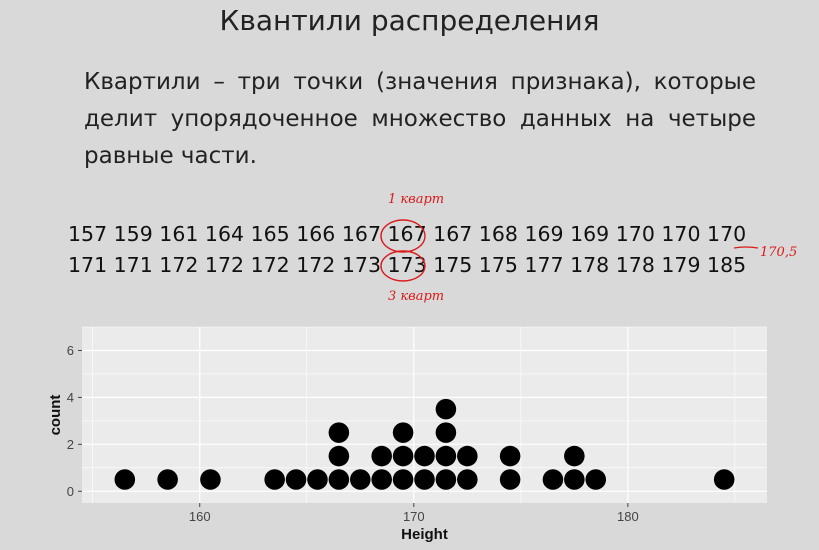 The width and height of the screenshot is (819, 550). What do you see at coordinates (424, 444) in the screenshot?
I see `dots` at bounding box center [424, 444].